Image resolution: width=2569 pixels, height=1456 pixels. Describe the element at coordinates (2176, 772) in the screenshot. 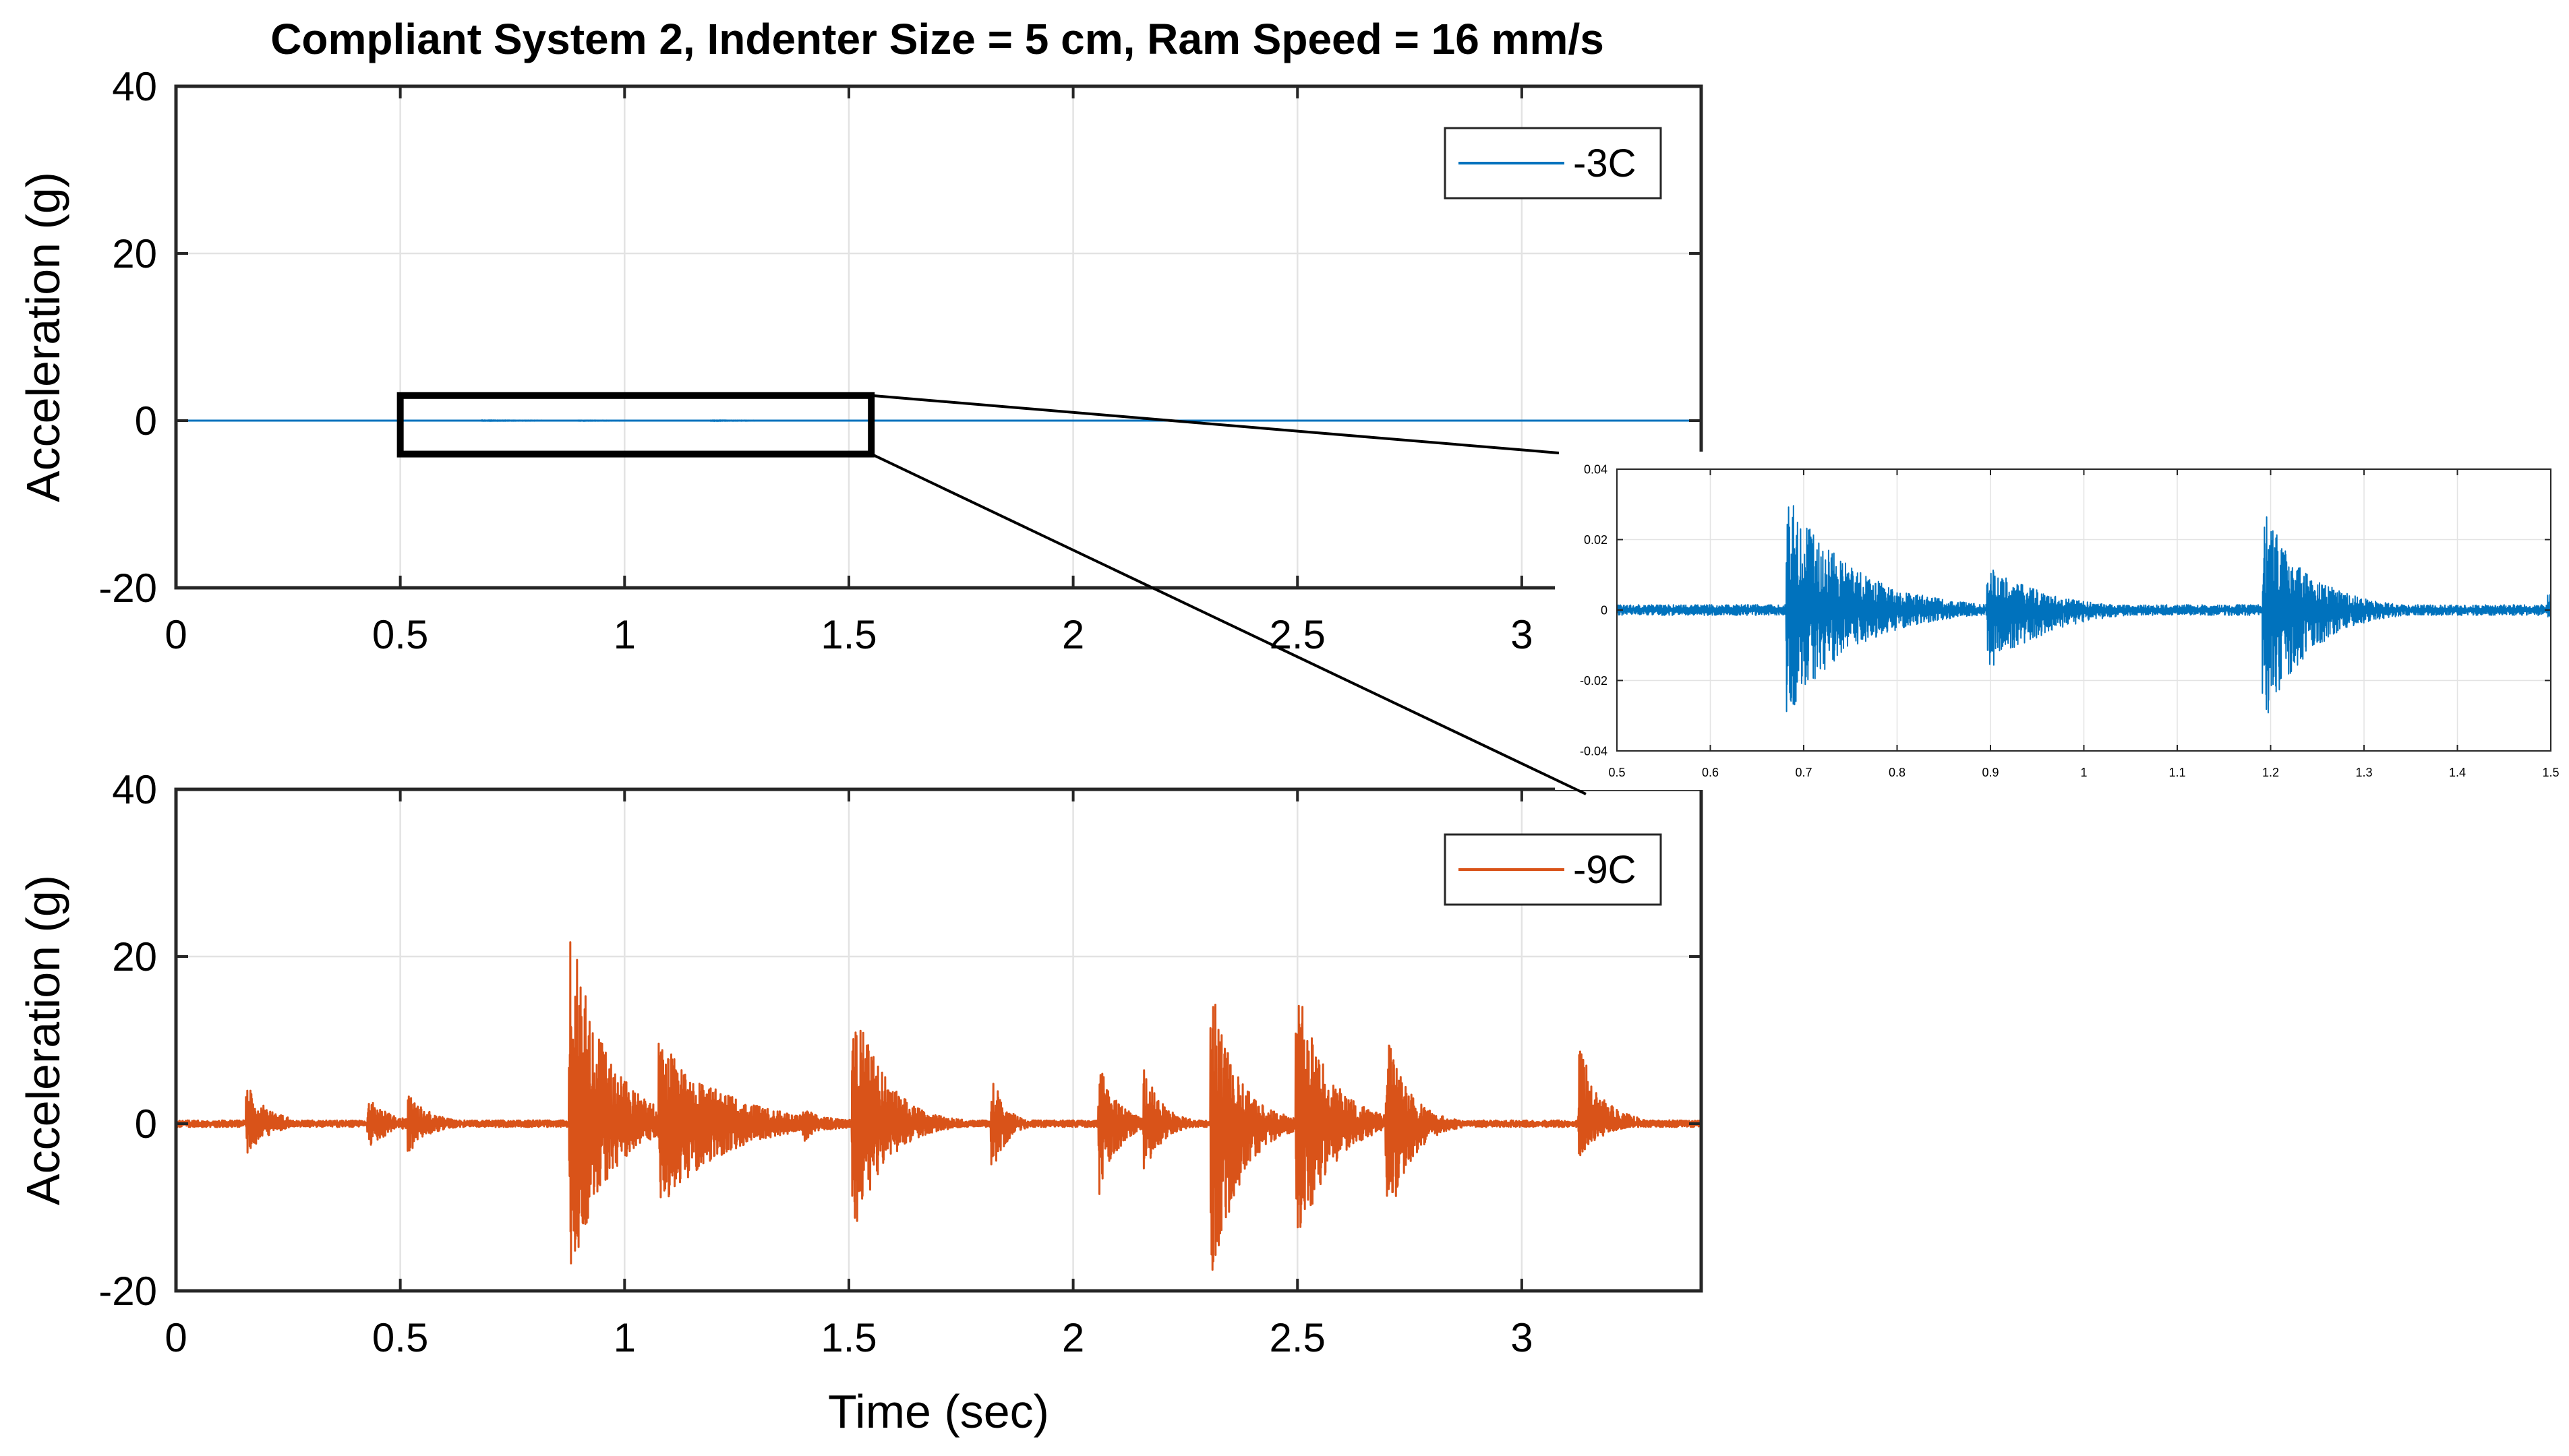

I see `x-tick-label: 1.1` at that location.